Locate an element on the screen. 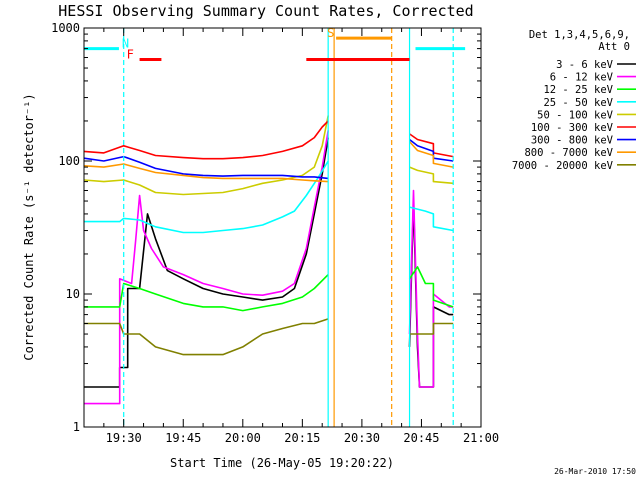 The image size is (640, 480). legend-header: Det 1,3,4,5,6,9, is located at coordinates (579, 35).